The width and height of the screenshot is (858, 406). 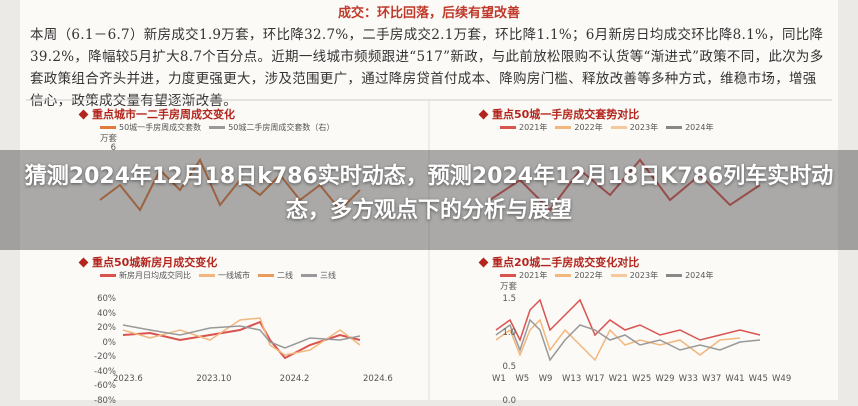 What do you see at coordinates (214, 379) in the screenshot?
I see `x-tick-label: 2023.10` at bounding box center [214, 379].